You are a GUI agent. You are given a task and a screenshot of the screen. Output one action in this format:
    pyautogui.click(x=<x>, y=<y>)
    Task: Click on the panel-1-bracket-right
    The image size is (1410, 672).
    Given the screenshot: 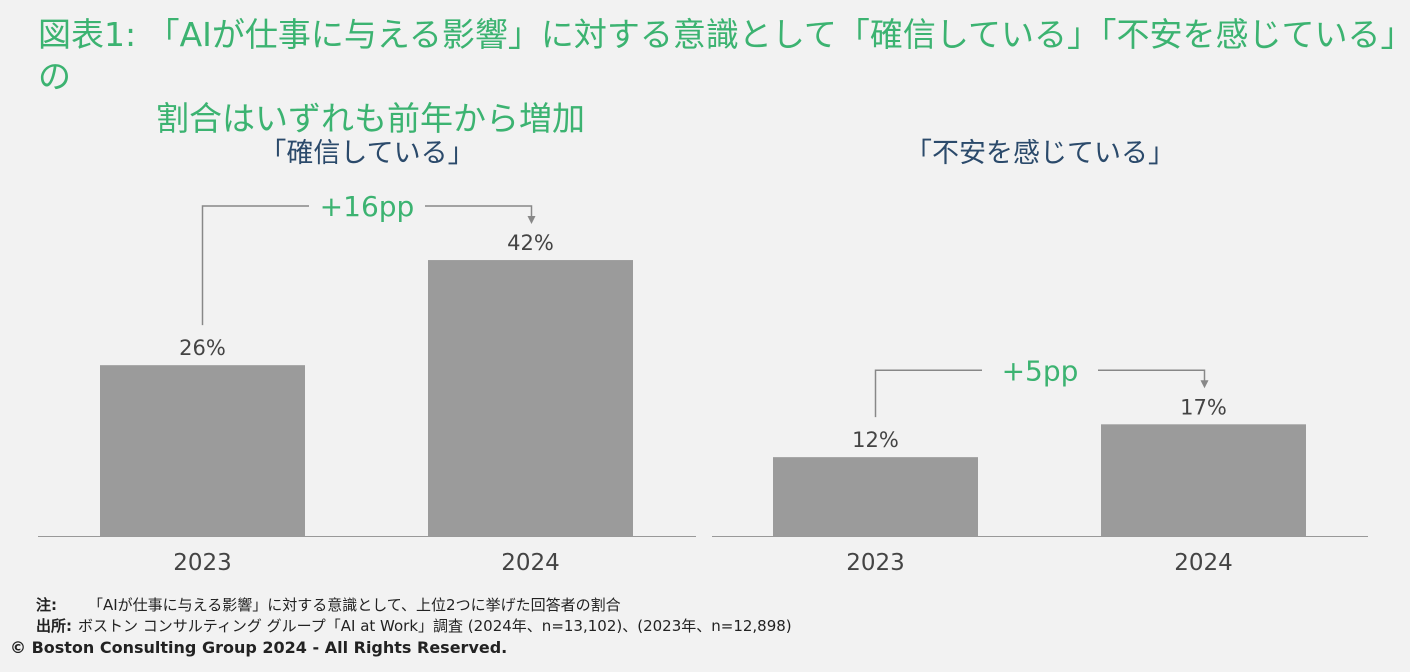 What is the action you would take?
    pyautogui.click(x=479, y=212)
    